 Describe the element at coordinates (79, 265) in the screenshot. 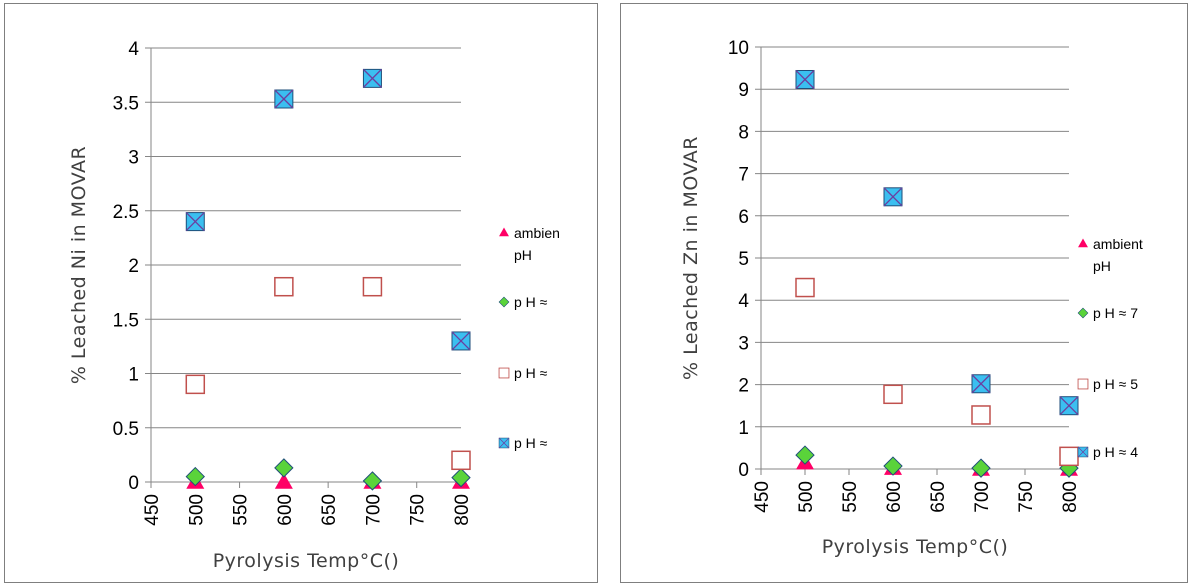

I see `y-axis-title: % Leached Ni in MOVAR` at that location.